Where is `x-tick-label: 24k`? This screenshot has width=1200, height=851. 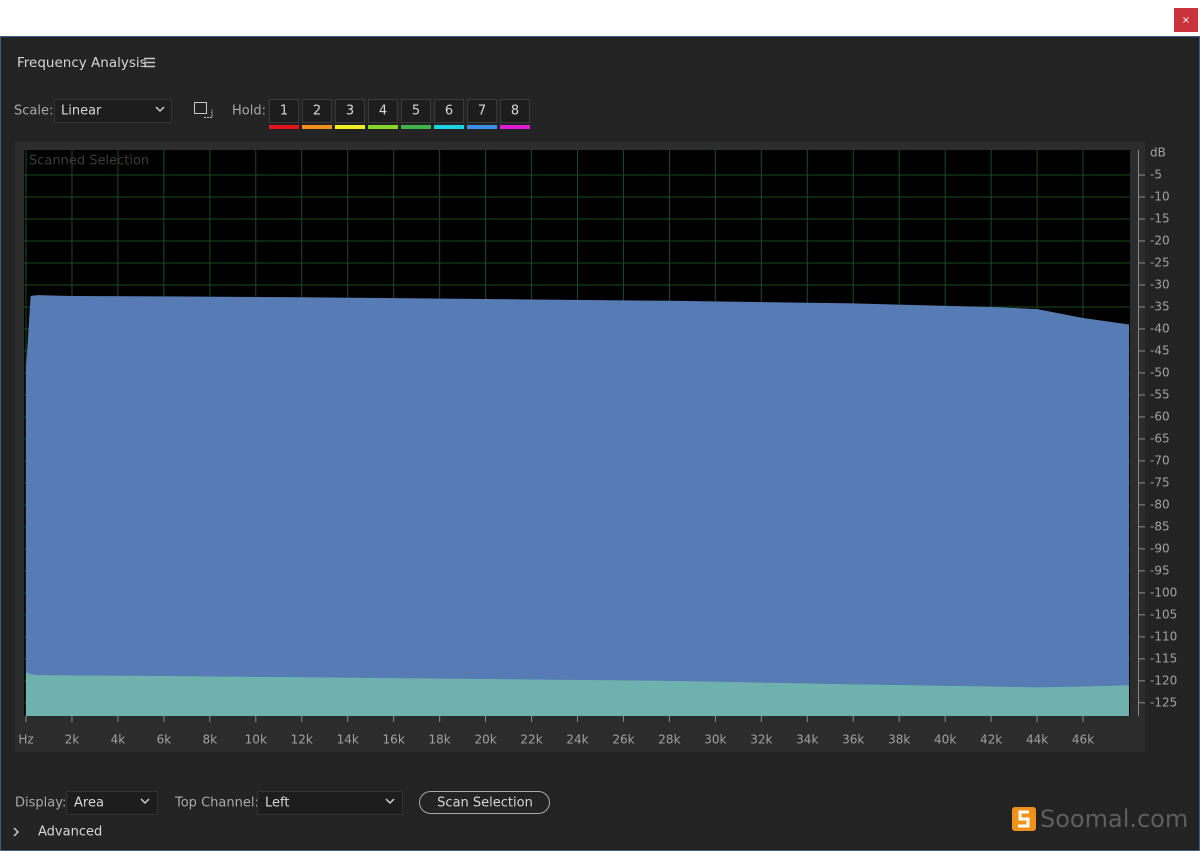 x-tick-label: 24k is located at coordinates (577, 740).